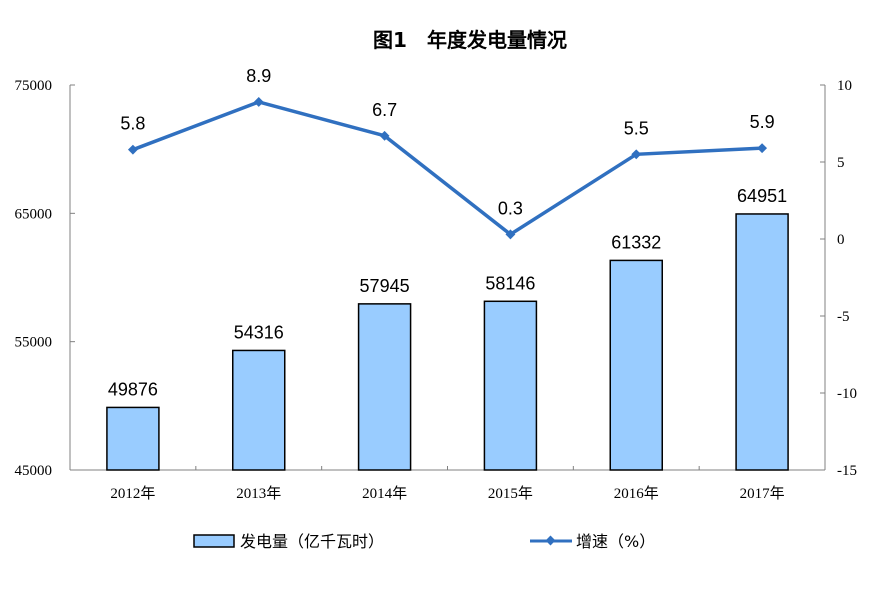 This screenshot has height=593, width=875. What do you see at coordinates (470, 40) in the screenshot?
I see `chart-title: 图1 年度发电量情况` at bounding box center [470, 40].